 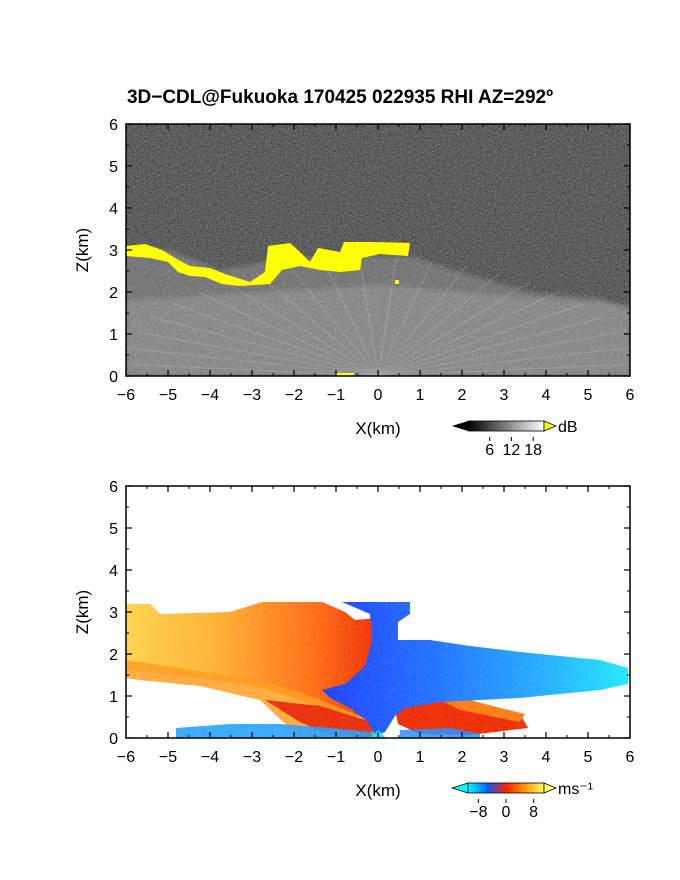 What do you see at coordinates (378, 757) in the screenshot?
I see `velocity-xtick-label: 0` at bounding box center [378, 757].